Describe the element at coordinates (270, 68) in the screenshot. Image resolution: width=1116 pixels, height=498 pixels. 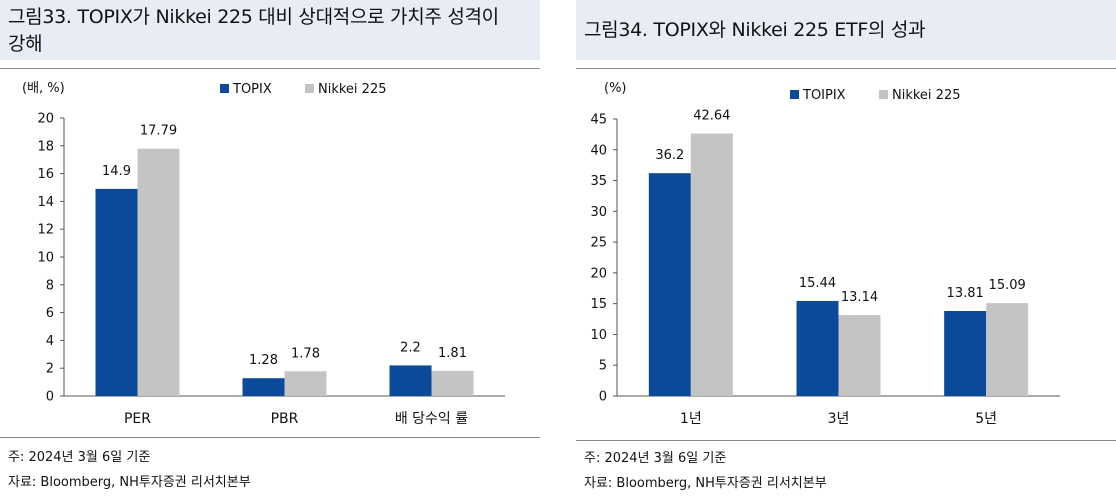
I see `left-top-rule` at that location.